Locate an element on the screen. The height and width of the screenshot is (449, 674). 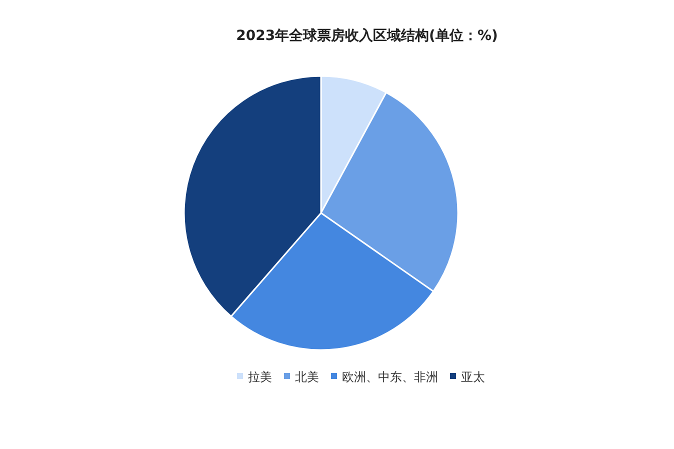
chart-title: 2023年全球票房收入区域结构(单位：%) is located at coordinates (367, 35).